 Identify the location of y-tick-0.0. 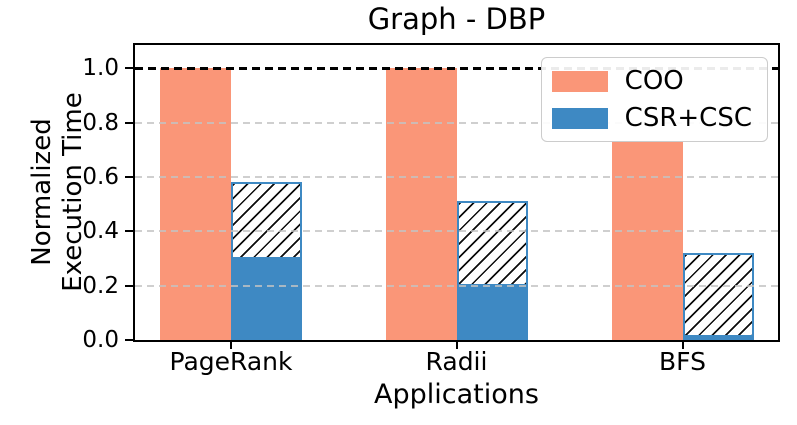
(129, 340).